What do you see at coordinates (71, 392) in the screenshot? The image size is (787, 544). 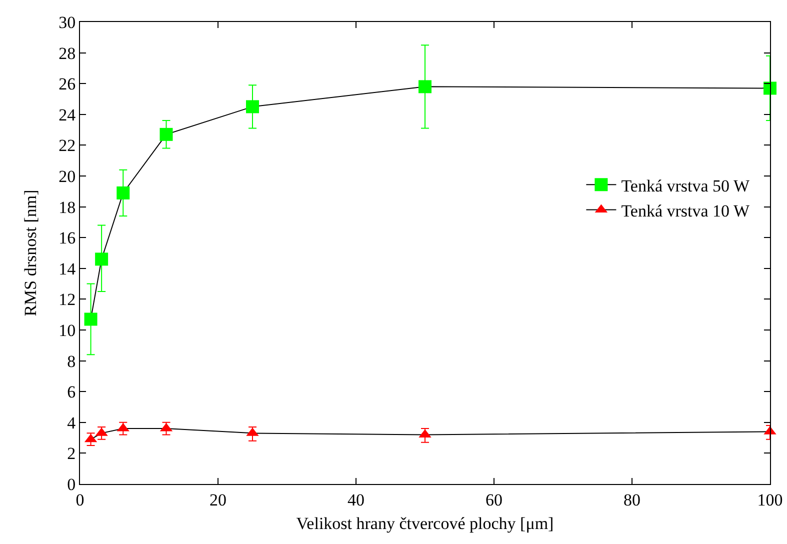 I see `y-tick-label: 6` at bounding box center [71, 392].